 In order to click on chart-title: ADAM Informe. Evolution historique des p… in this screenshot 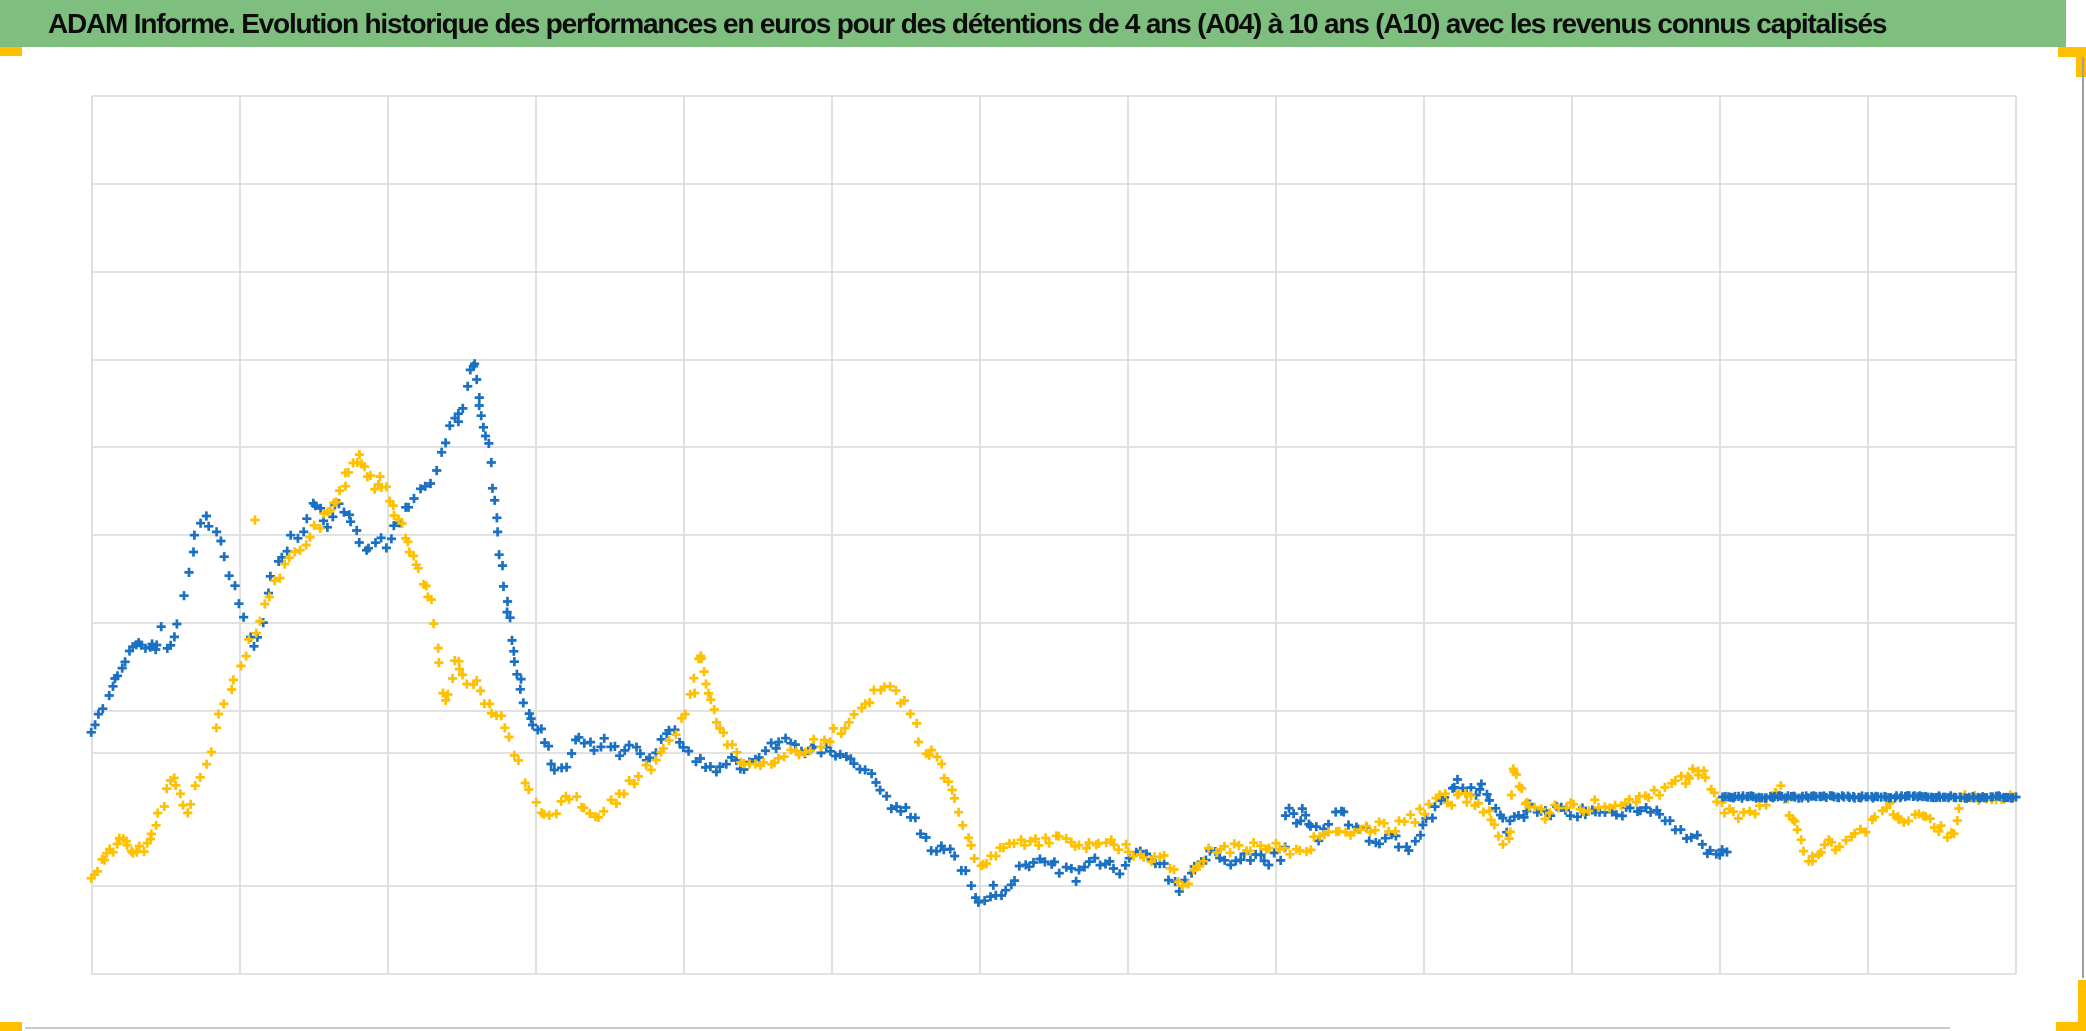, I will do `click(967, 23)`.